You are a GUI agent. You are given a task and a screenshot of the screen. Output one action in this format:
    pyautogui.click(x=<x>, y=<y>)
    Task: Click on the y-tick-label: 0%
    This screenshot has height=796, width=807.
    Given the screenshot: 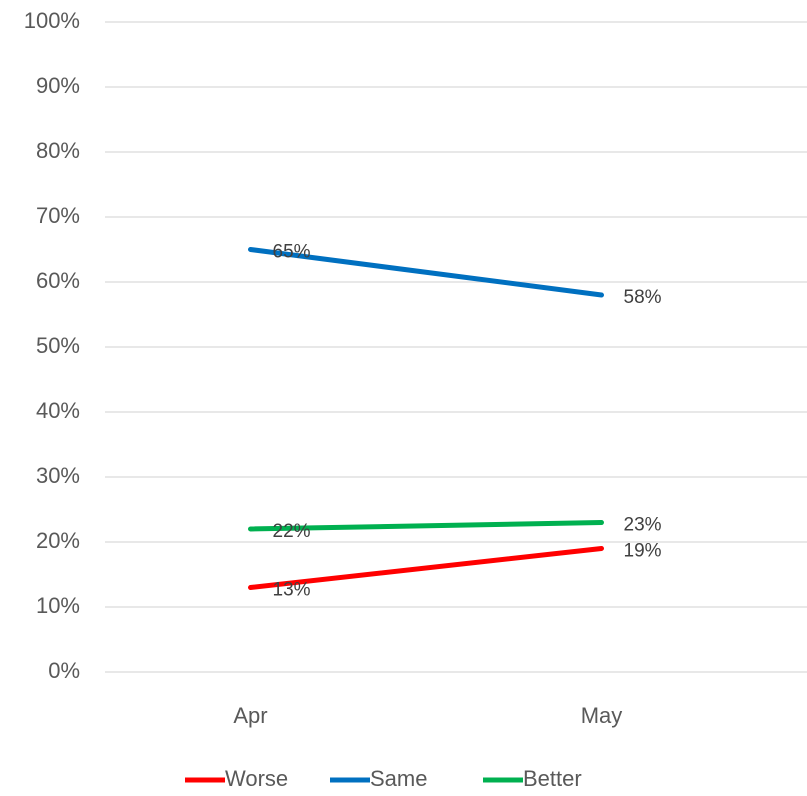 What is the action you would take?
    pyautogui.click(x=64, y=670)
    